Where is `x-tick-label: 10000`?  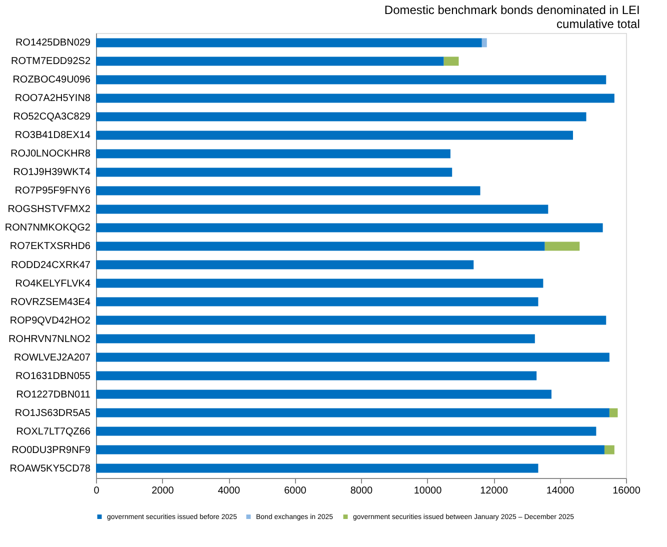
x-tick-label: 10000 is located at coordinates (428, 491).